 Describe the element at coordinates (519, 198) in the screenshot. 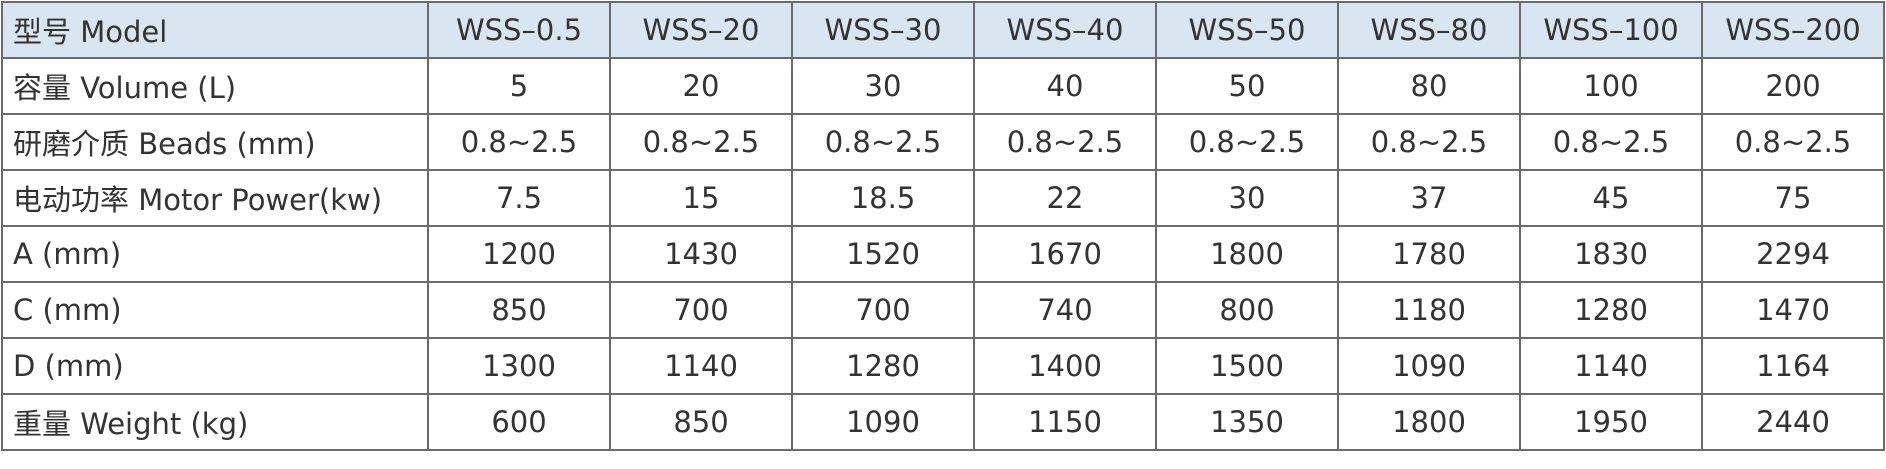

I see `cell: 7.5` at that location.